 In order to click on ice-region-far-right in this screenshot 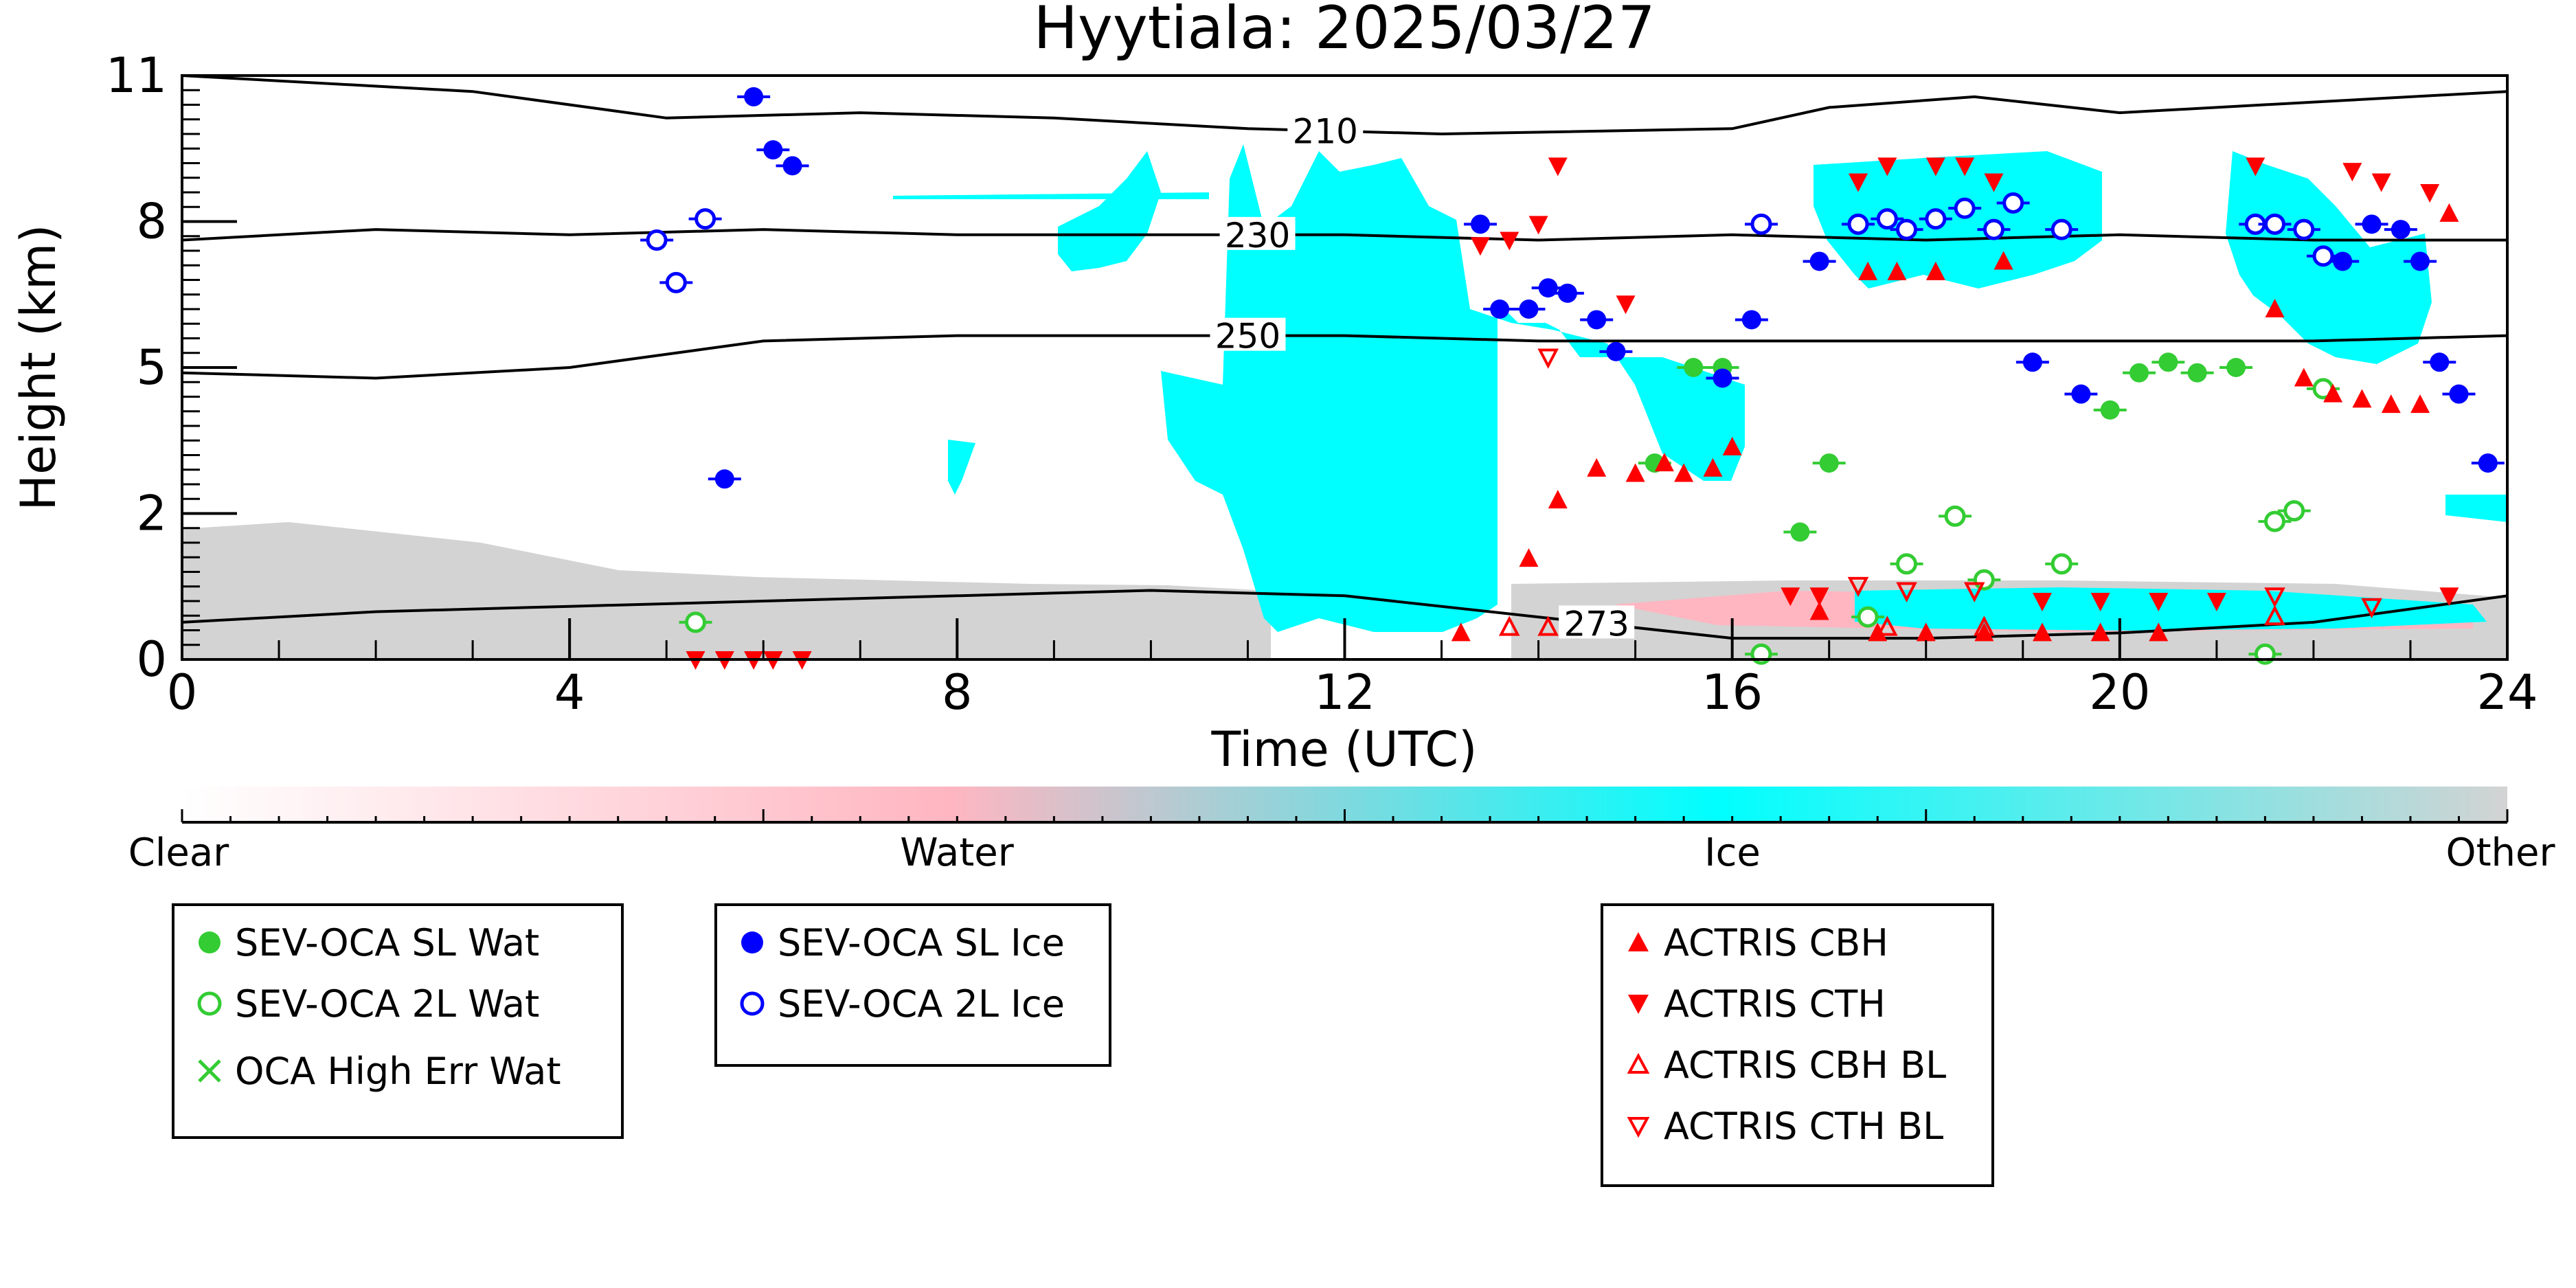, I will do `click(2476, 508)`.